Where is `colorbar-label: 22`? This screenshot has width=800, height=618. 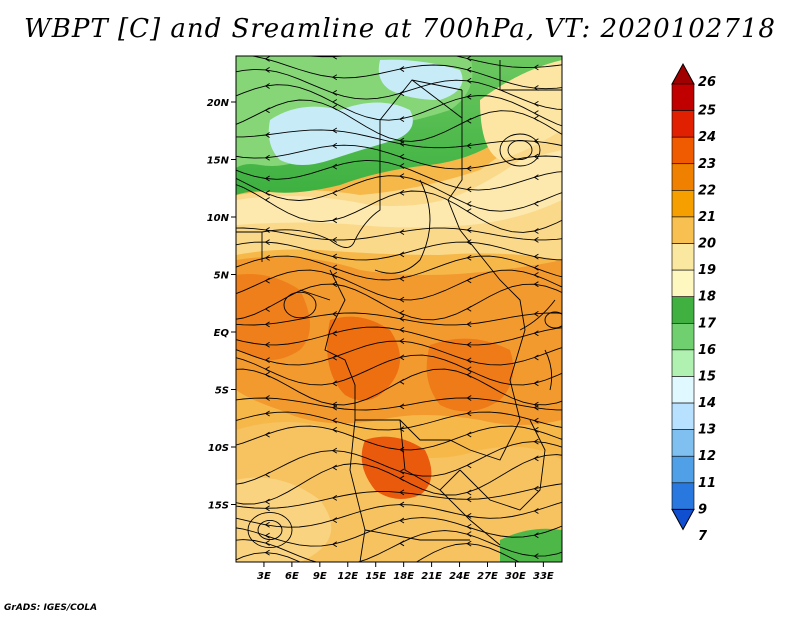 colorbar-label: 22 is located at coordinates (707, 190).